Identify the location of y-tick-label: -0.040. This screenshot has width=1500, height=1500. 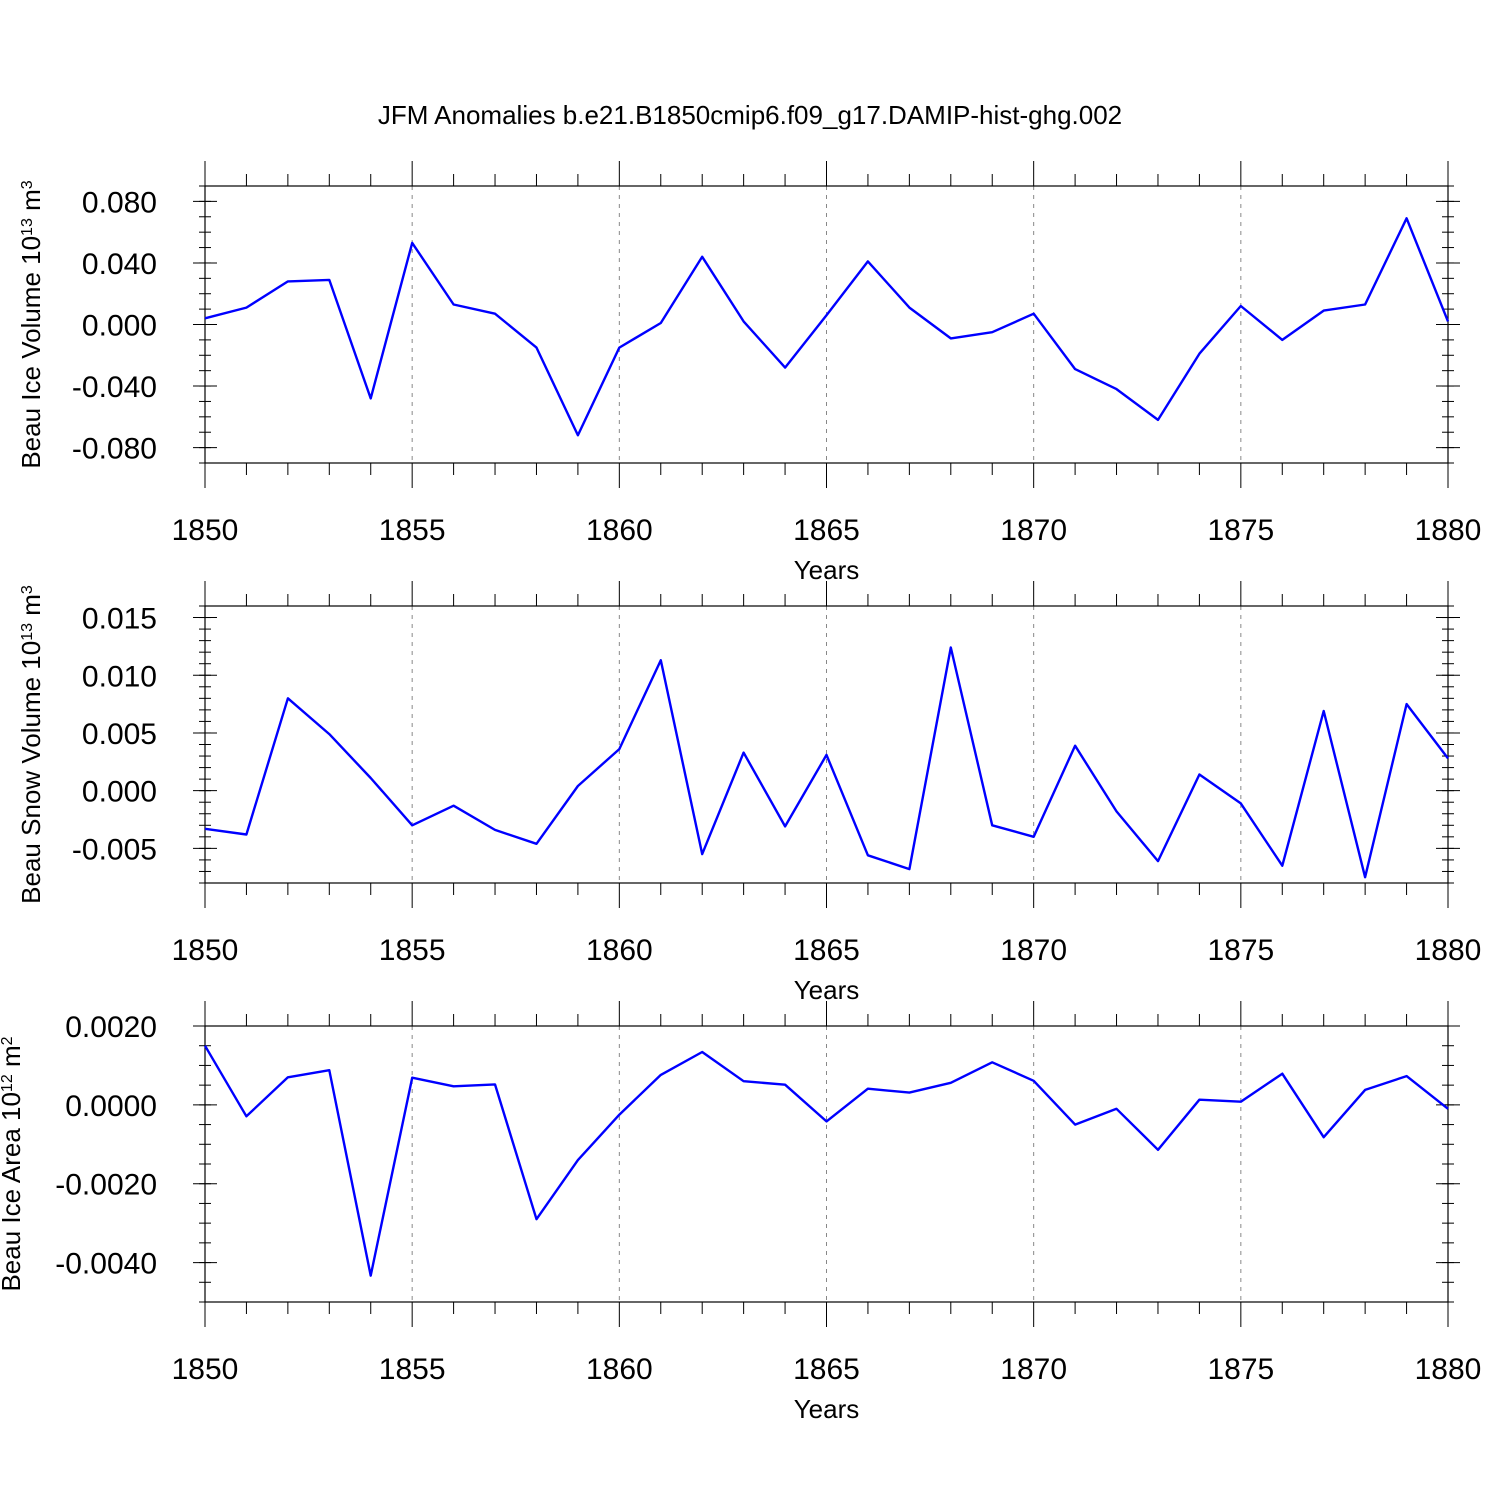
(114, 387).